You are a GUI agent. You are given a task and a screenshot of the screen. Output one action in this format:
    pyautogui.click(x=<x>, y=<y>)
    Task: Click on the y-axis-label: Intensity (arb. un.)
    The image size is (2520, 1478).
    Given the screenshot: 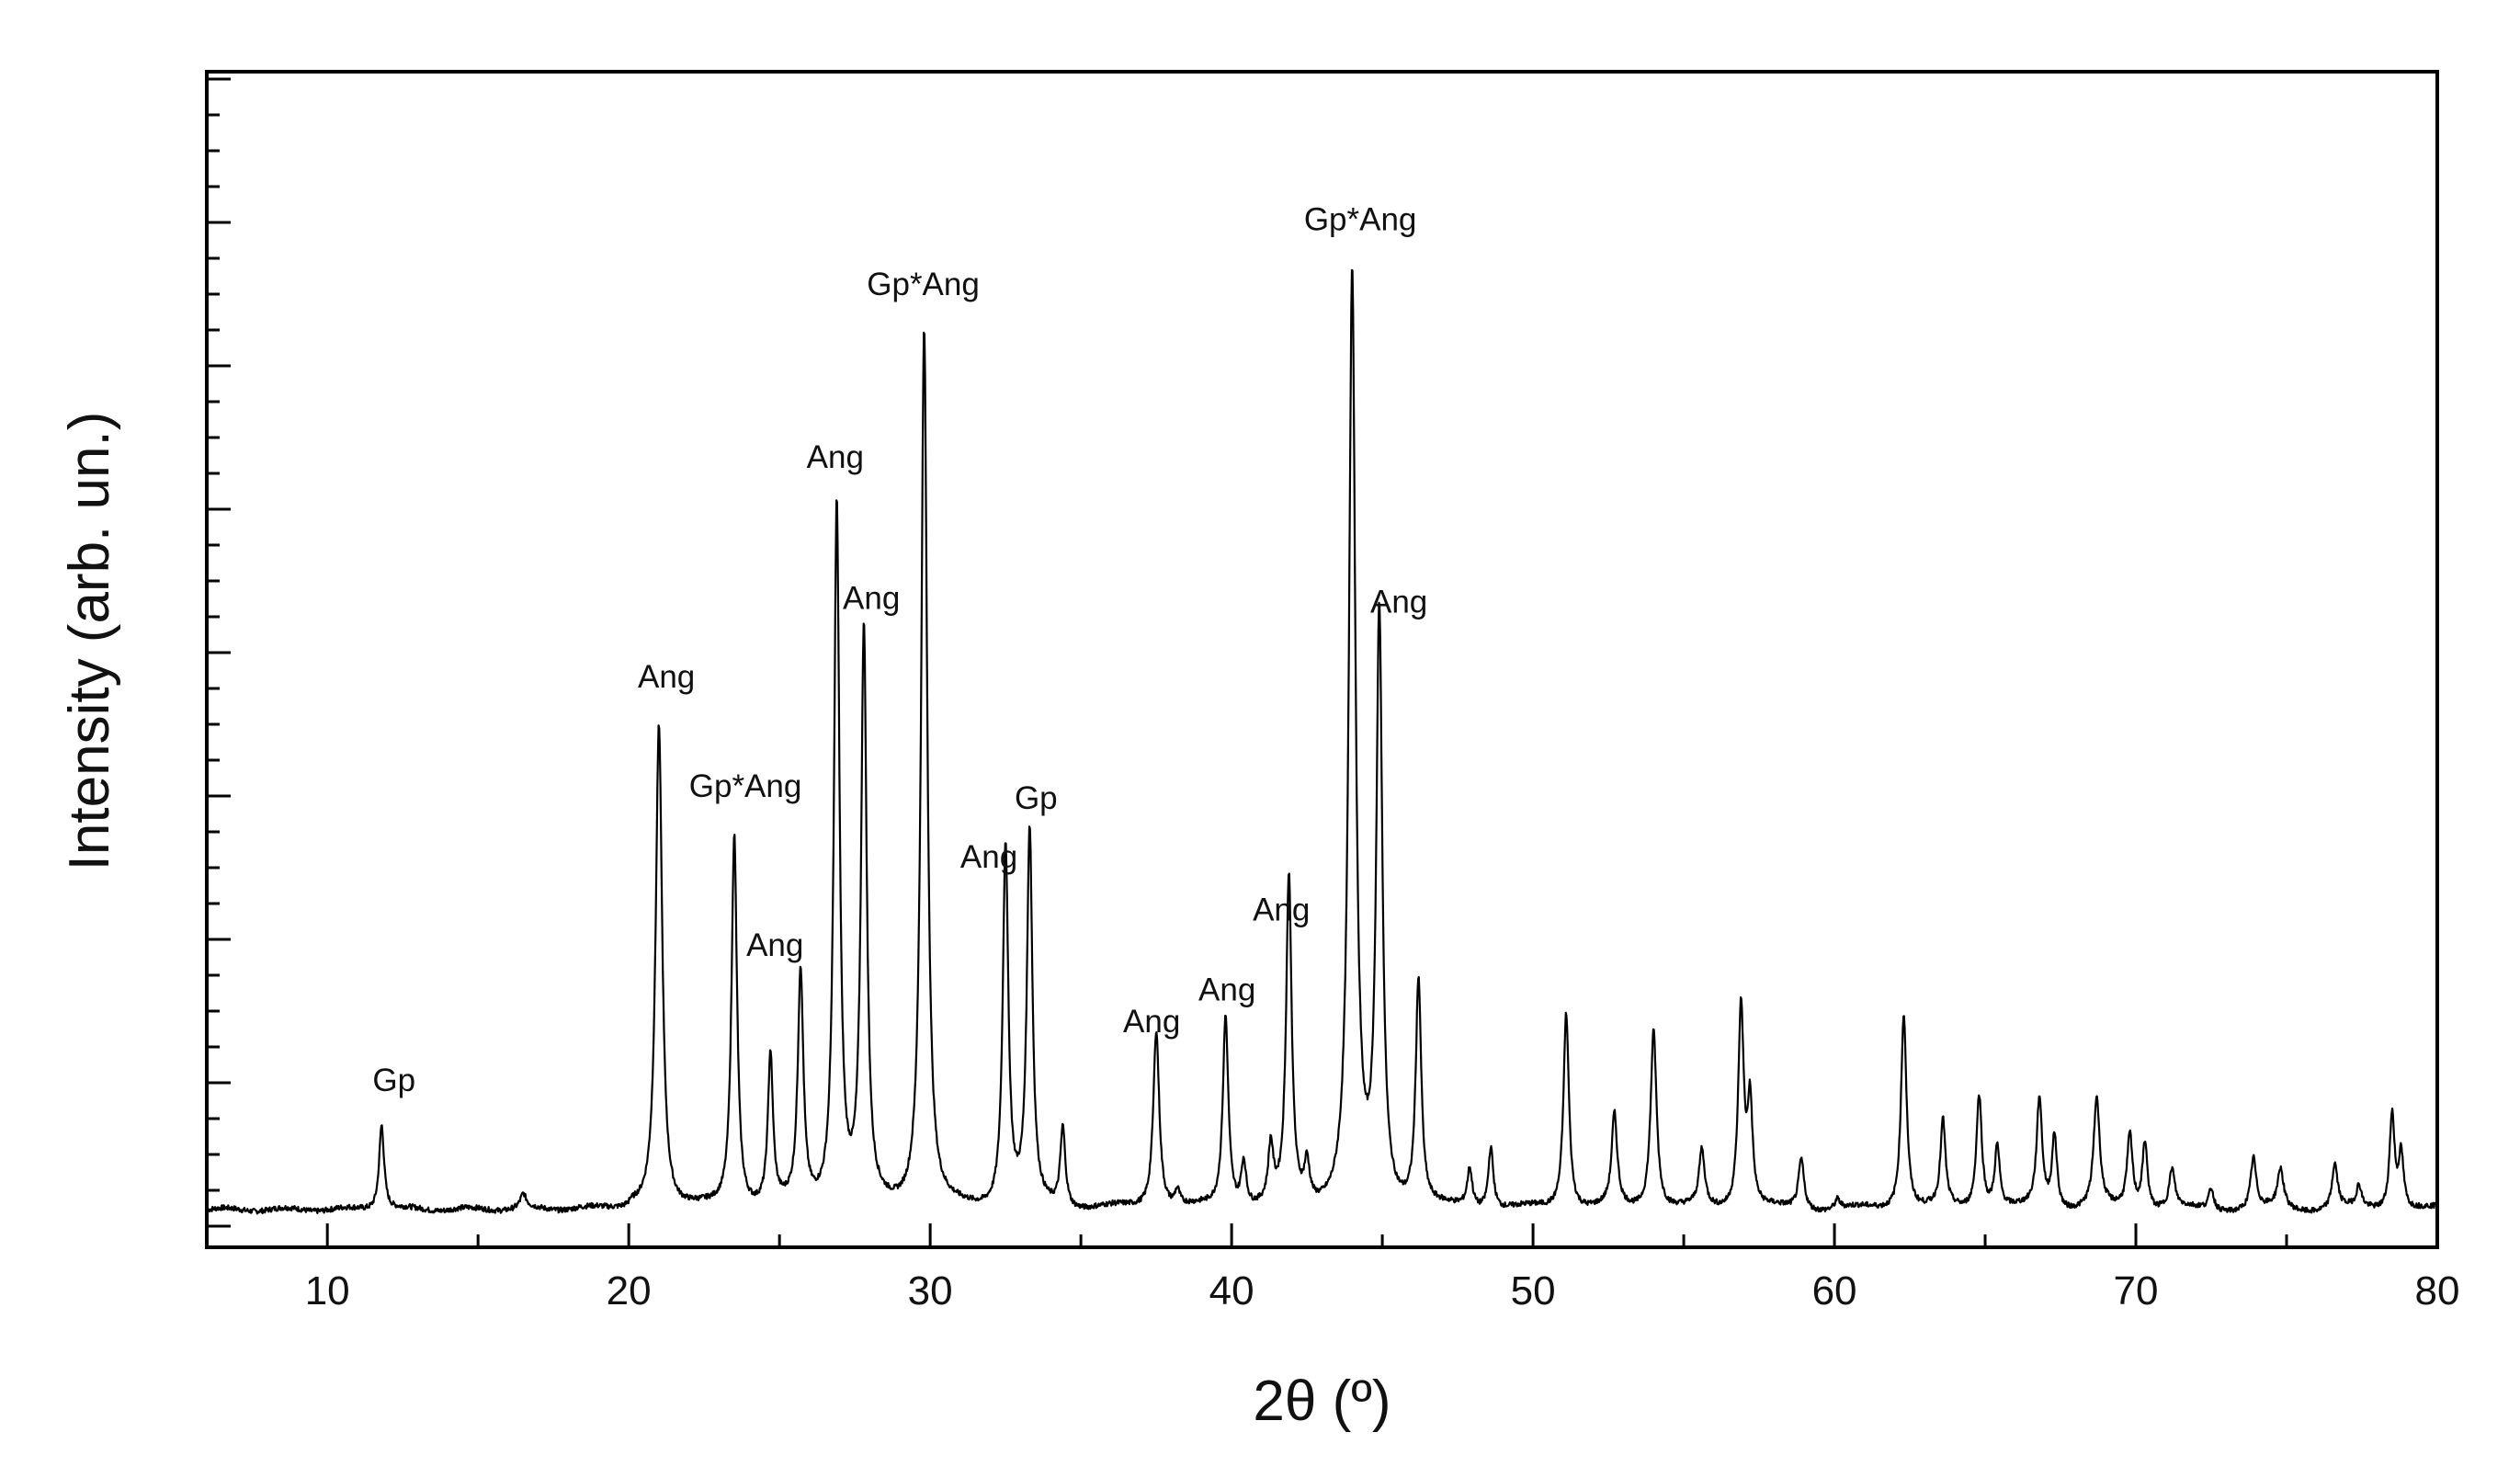 What is the action you would take?
    pyautogui.click(x=89, y=641)
    